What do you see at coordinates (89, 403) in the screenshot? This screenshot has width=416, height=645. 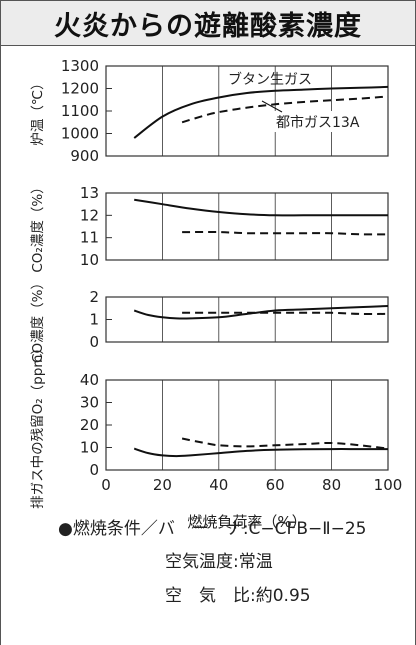 I see `y-tick-label: 30` at bounding box center [89, 403].